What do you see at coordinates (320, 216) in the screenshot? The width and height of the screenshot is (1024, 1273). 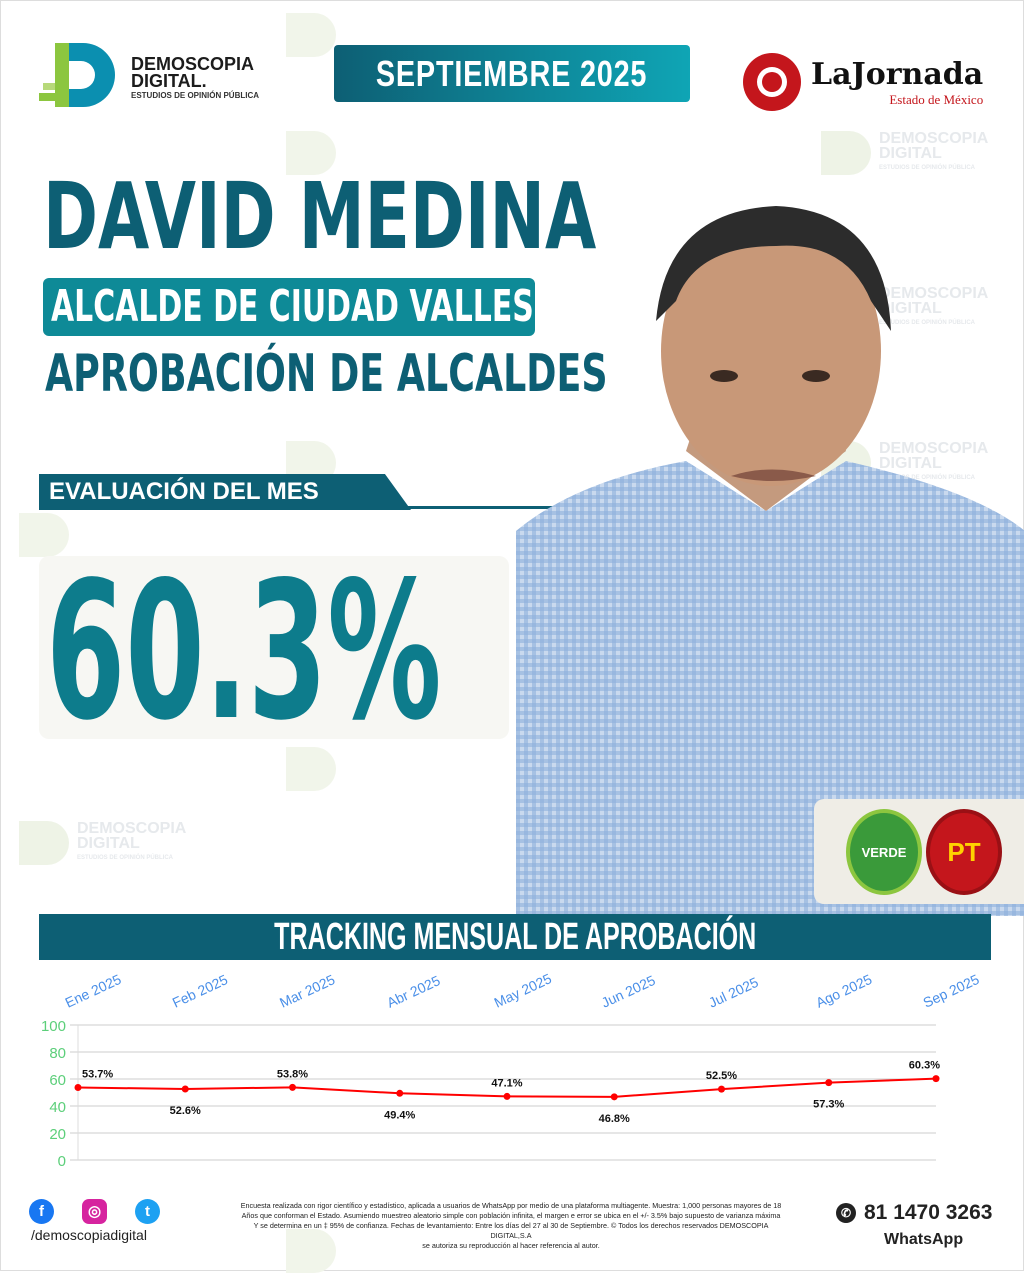 I see `candidate-name: DAVID MEDINA` at bounding box center [320, 216].